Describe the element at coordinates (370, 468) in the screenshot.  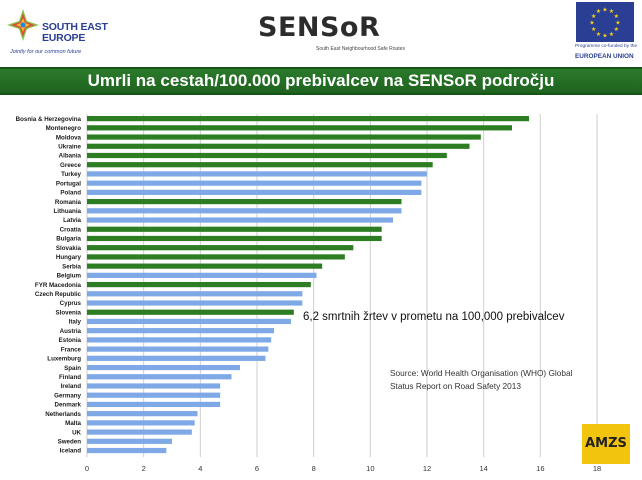
I see `x-tick-label: 10` at that location.